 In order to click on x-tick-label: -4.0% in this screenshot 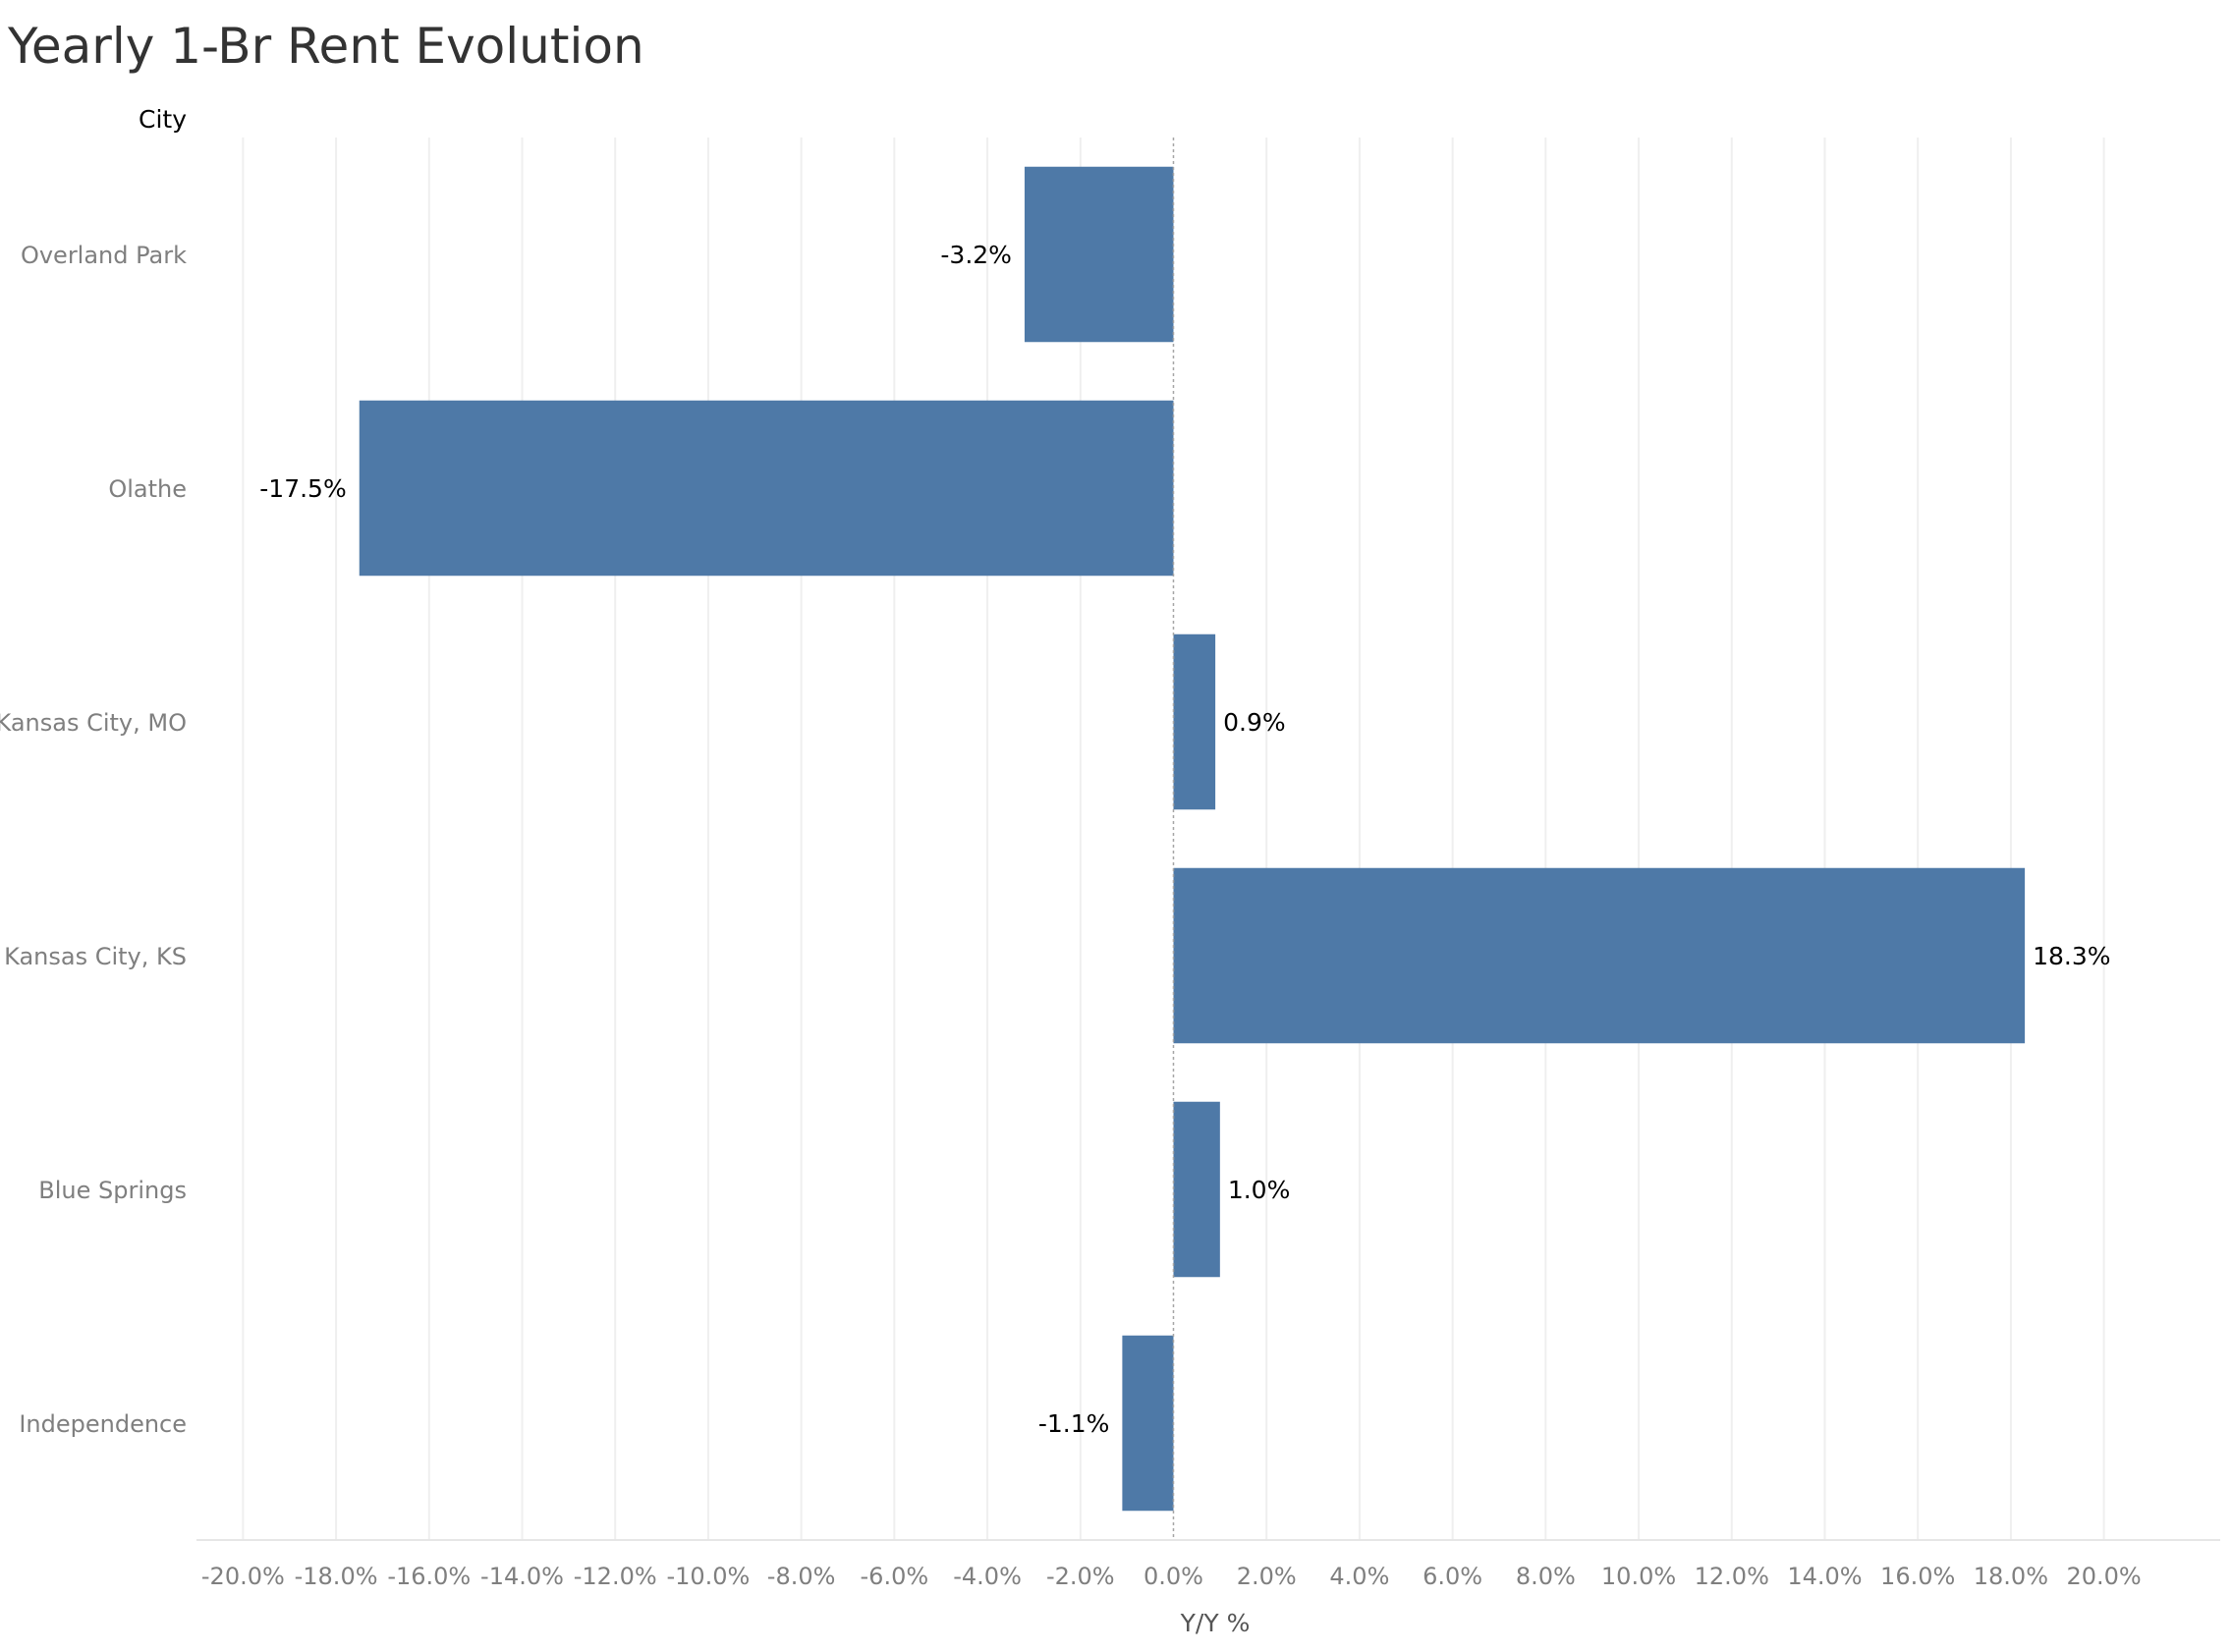, I will do `click(987, 1576)`.